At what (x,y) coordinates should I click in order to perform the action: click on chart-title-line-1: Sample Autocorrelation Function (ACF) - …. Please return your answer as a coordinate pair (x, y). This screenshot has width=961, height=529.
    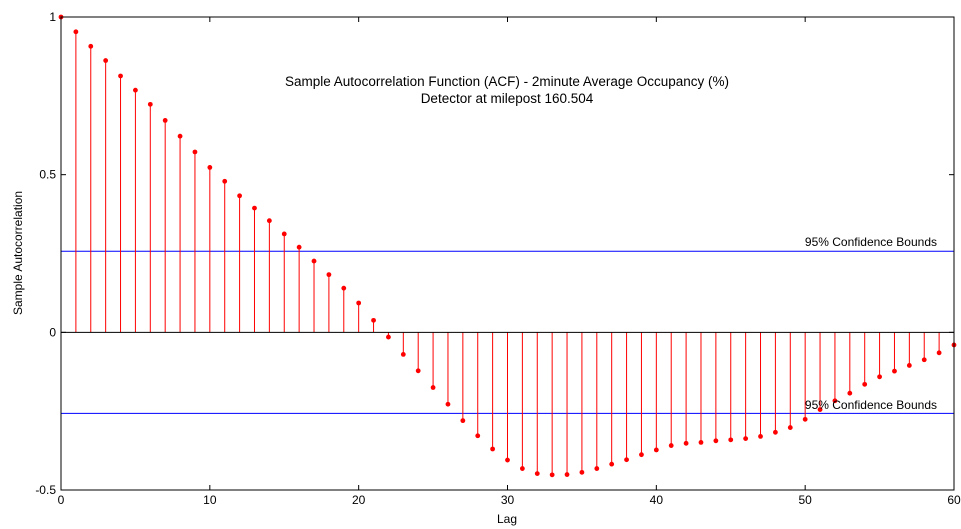
    Looking at the image, I should click on (507, 81).